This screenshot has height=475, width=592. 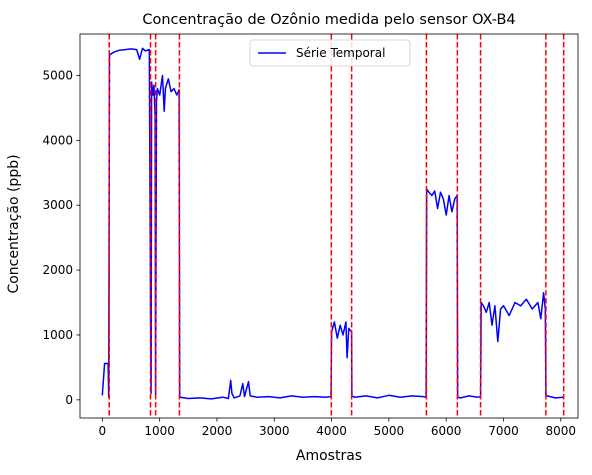 What do you see at coordinates (103, 431) in the screenshot?
I see `x-tick-label-0: 0` at bounding box center [103, 431].